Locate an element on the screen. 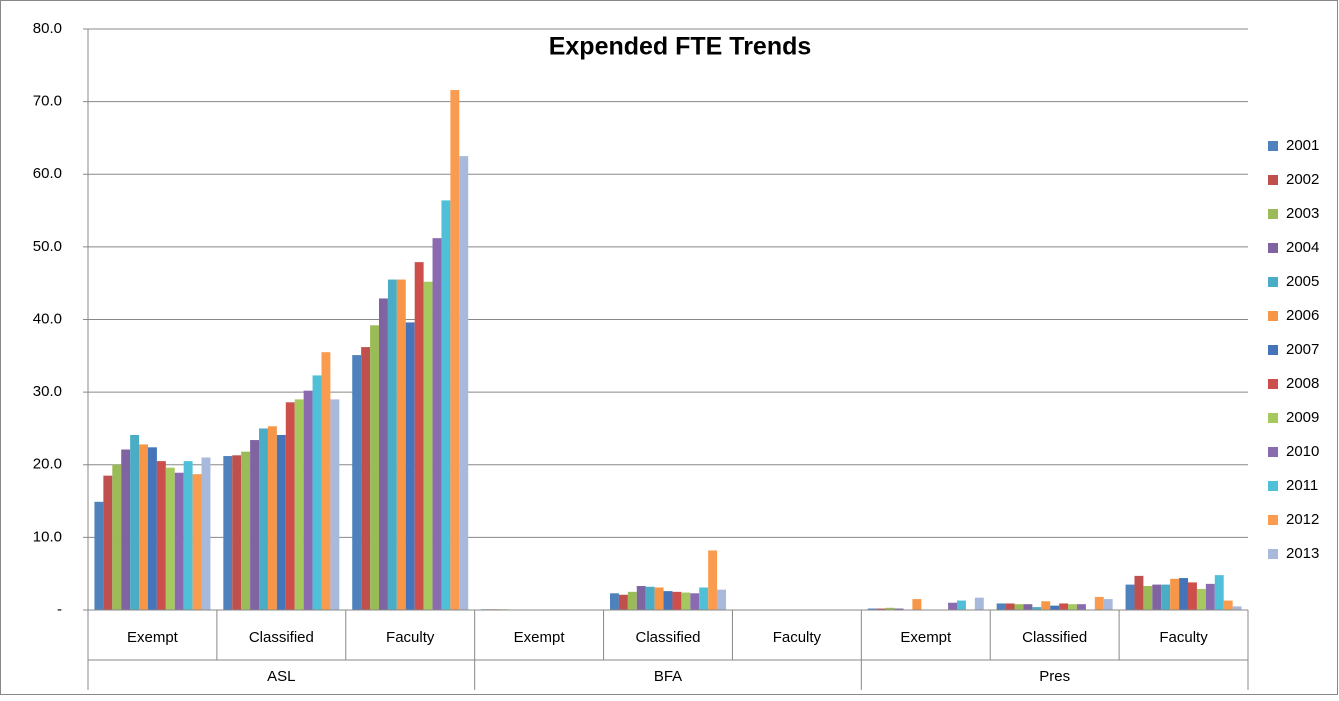  legend-label: 2003 is located at coordinates (1302, 213).